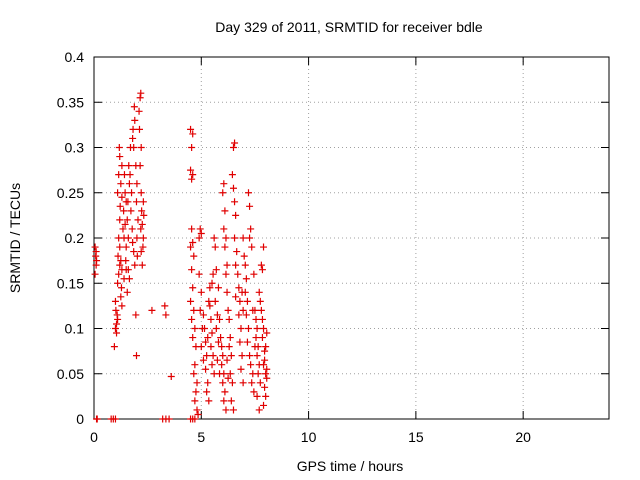 This screenshot has width=640, height=480. What do you see at coordinates (94, 437) in the screenshot?
I see `x-tick-label: 0` at bounding box center [94, 437].